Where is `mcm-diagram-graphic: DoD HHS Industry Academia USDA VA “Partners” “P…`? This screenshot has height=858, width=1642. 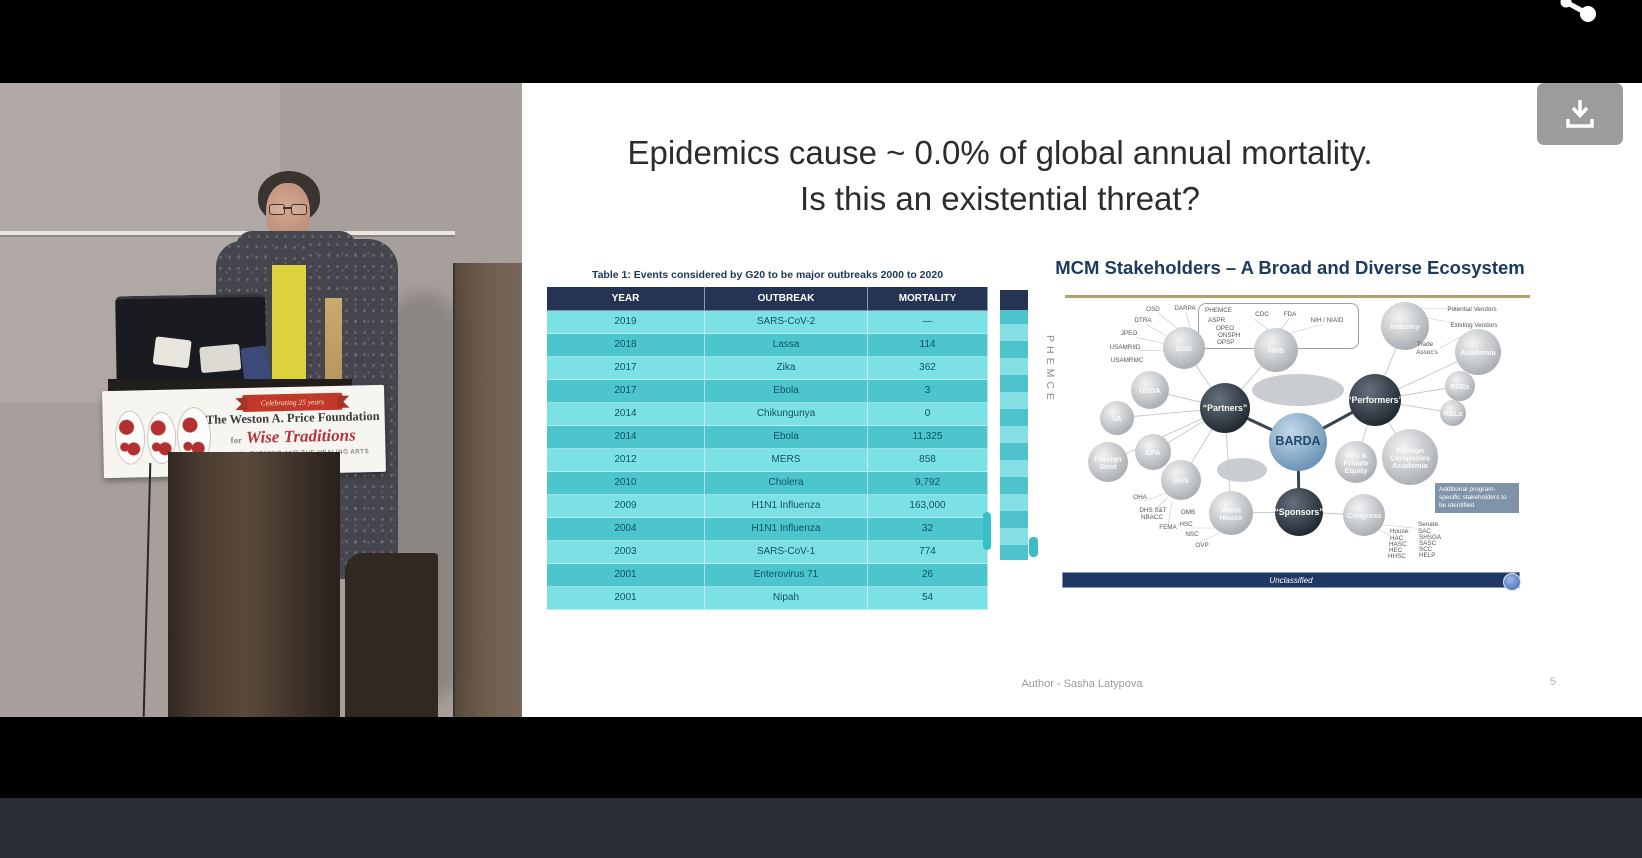 mcm-diagram-graphic: DoD HHS Industry Academia USDA VA “Partners” “P… is located at coordinates (1294, 431).